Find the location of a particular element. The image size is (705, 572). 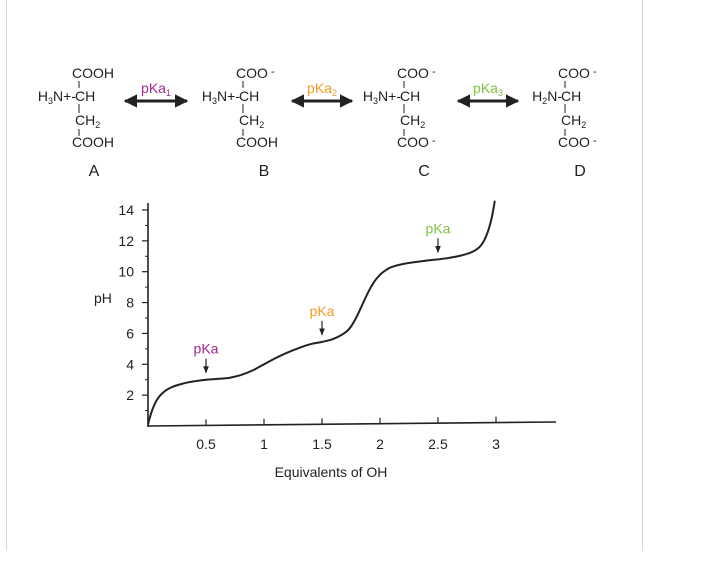

y-axis-label: pH is located at coordinates (103, 298).